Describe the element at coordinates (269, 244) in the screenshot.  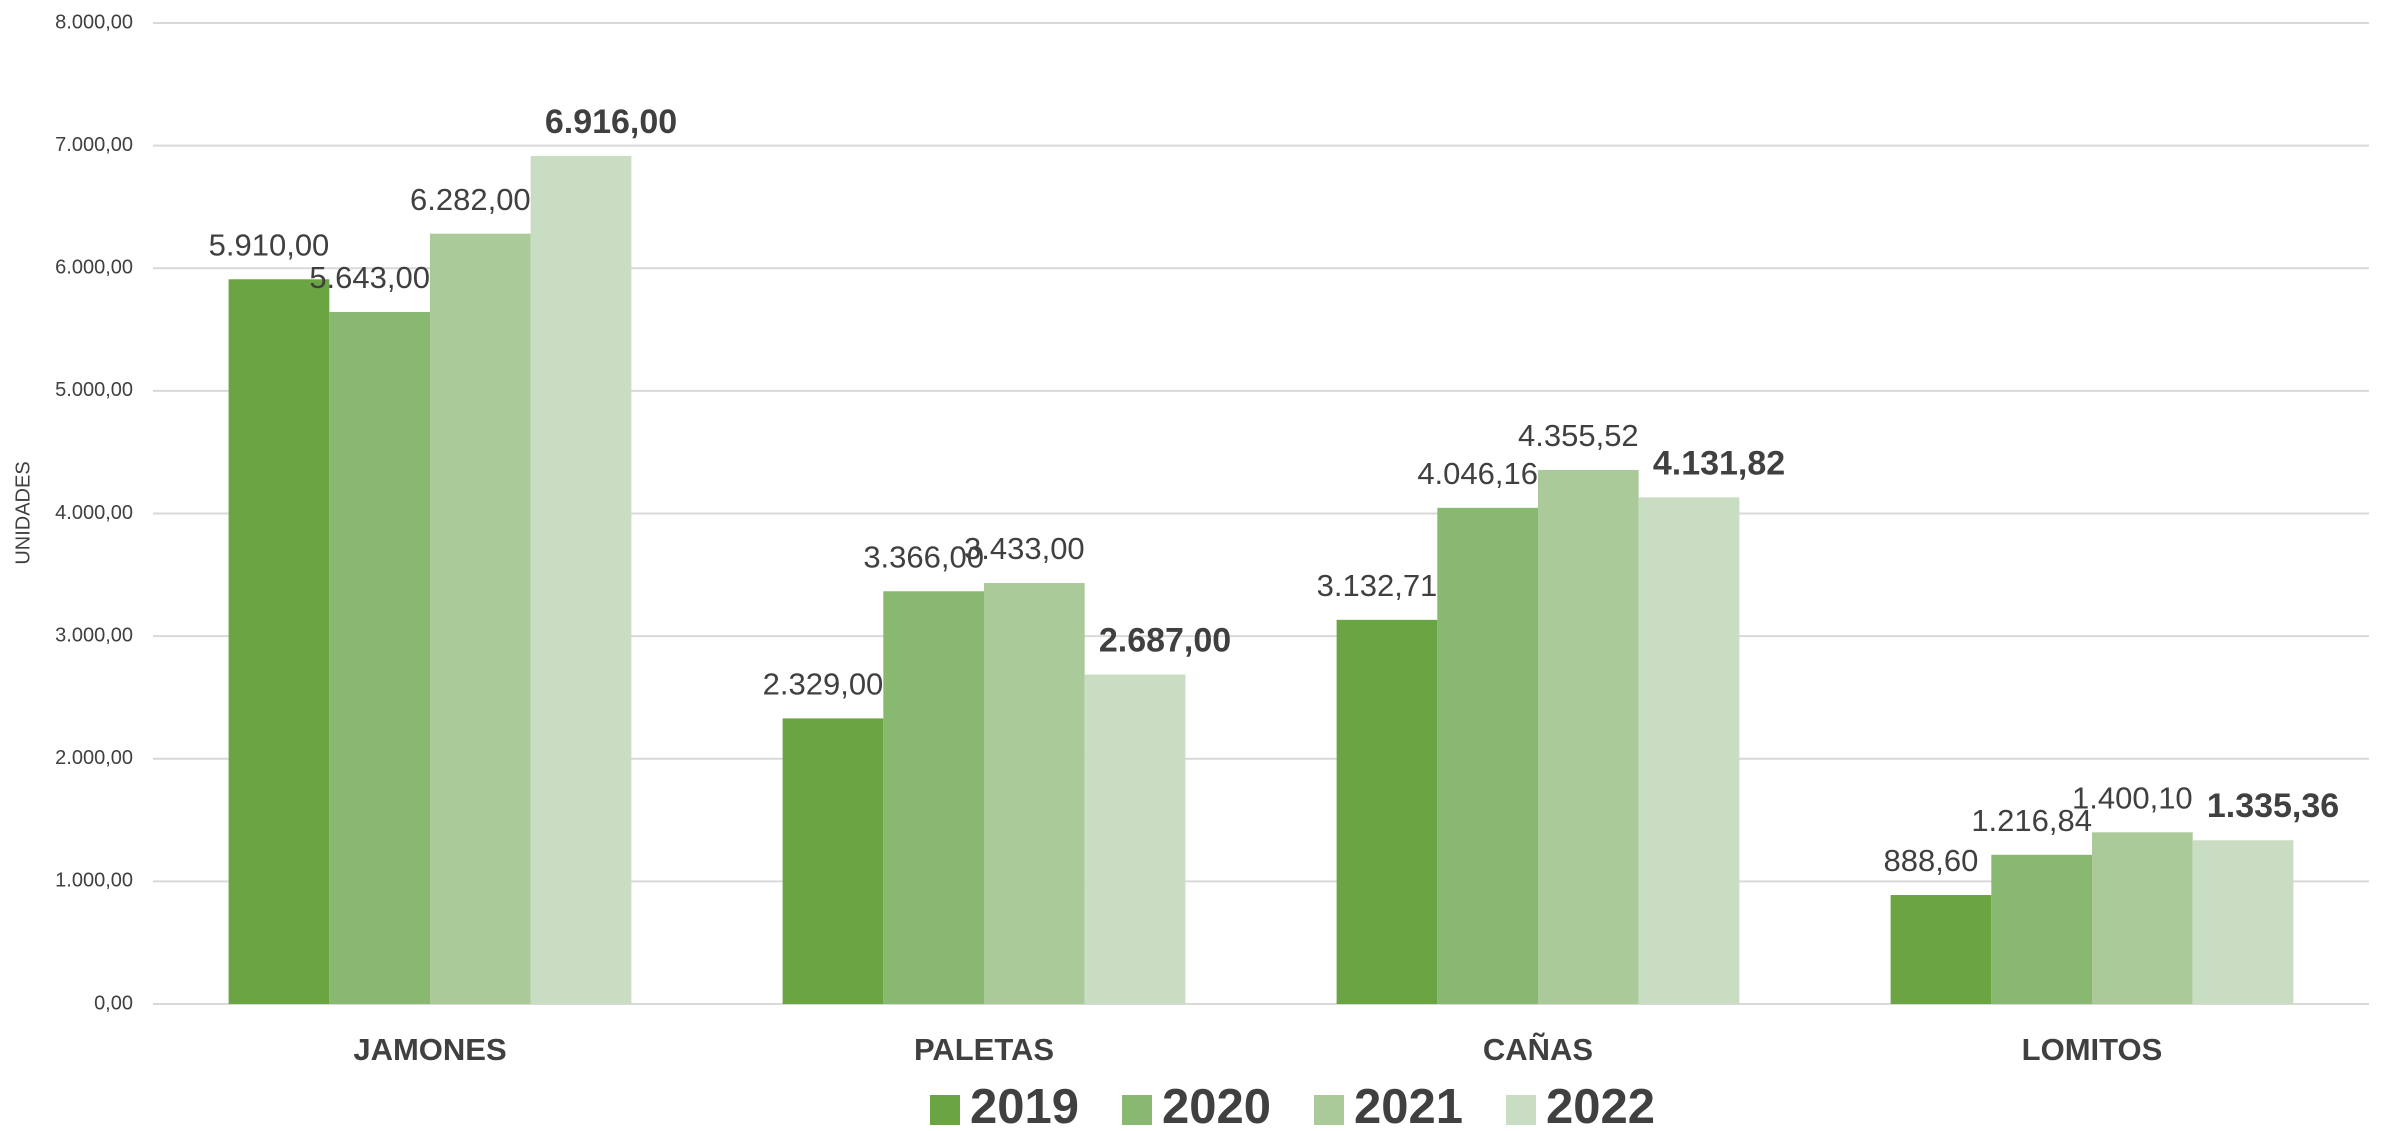
I see `data-label: 5.910,00` at that location.